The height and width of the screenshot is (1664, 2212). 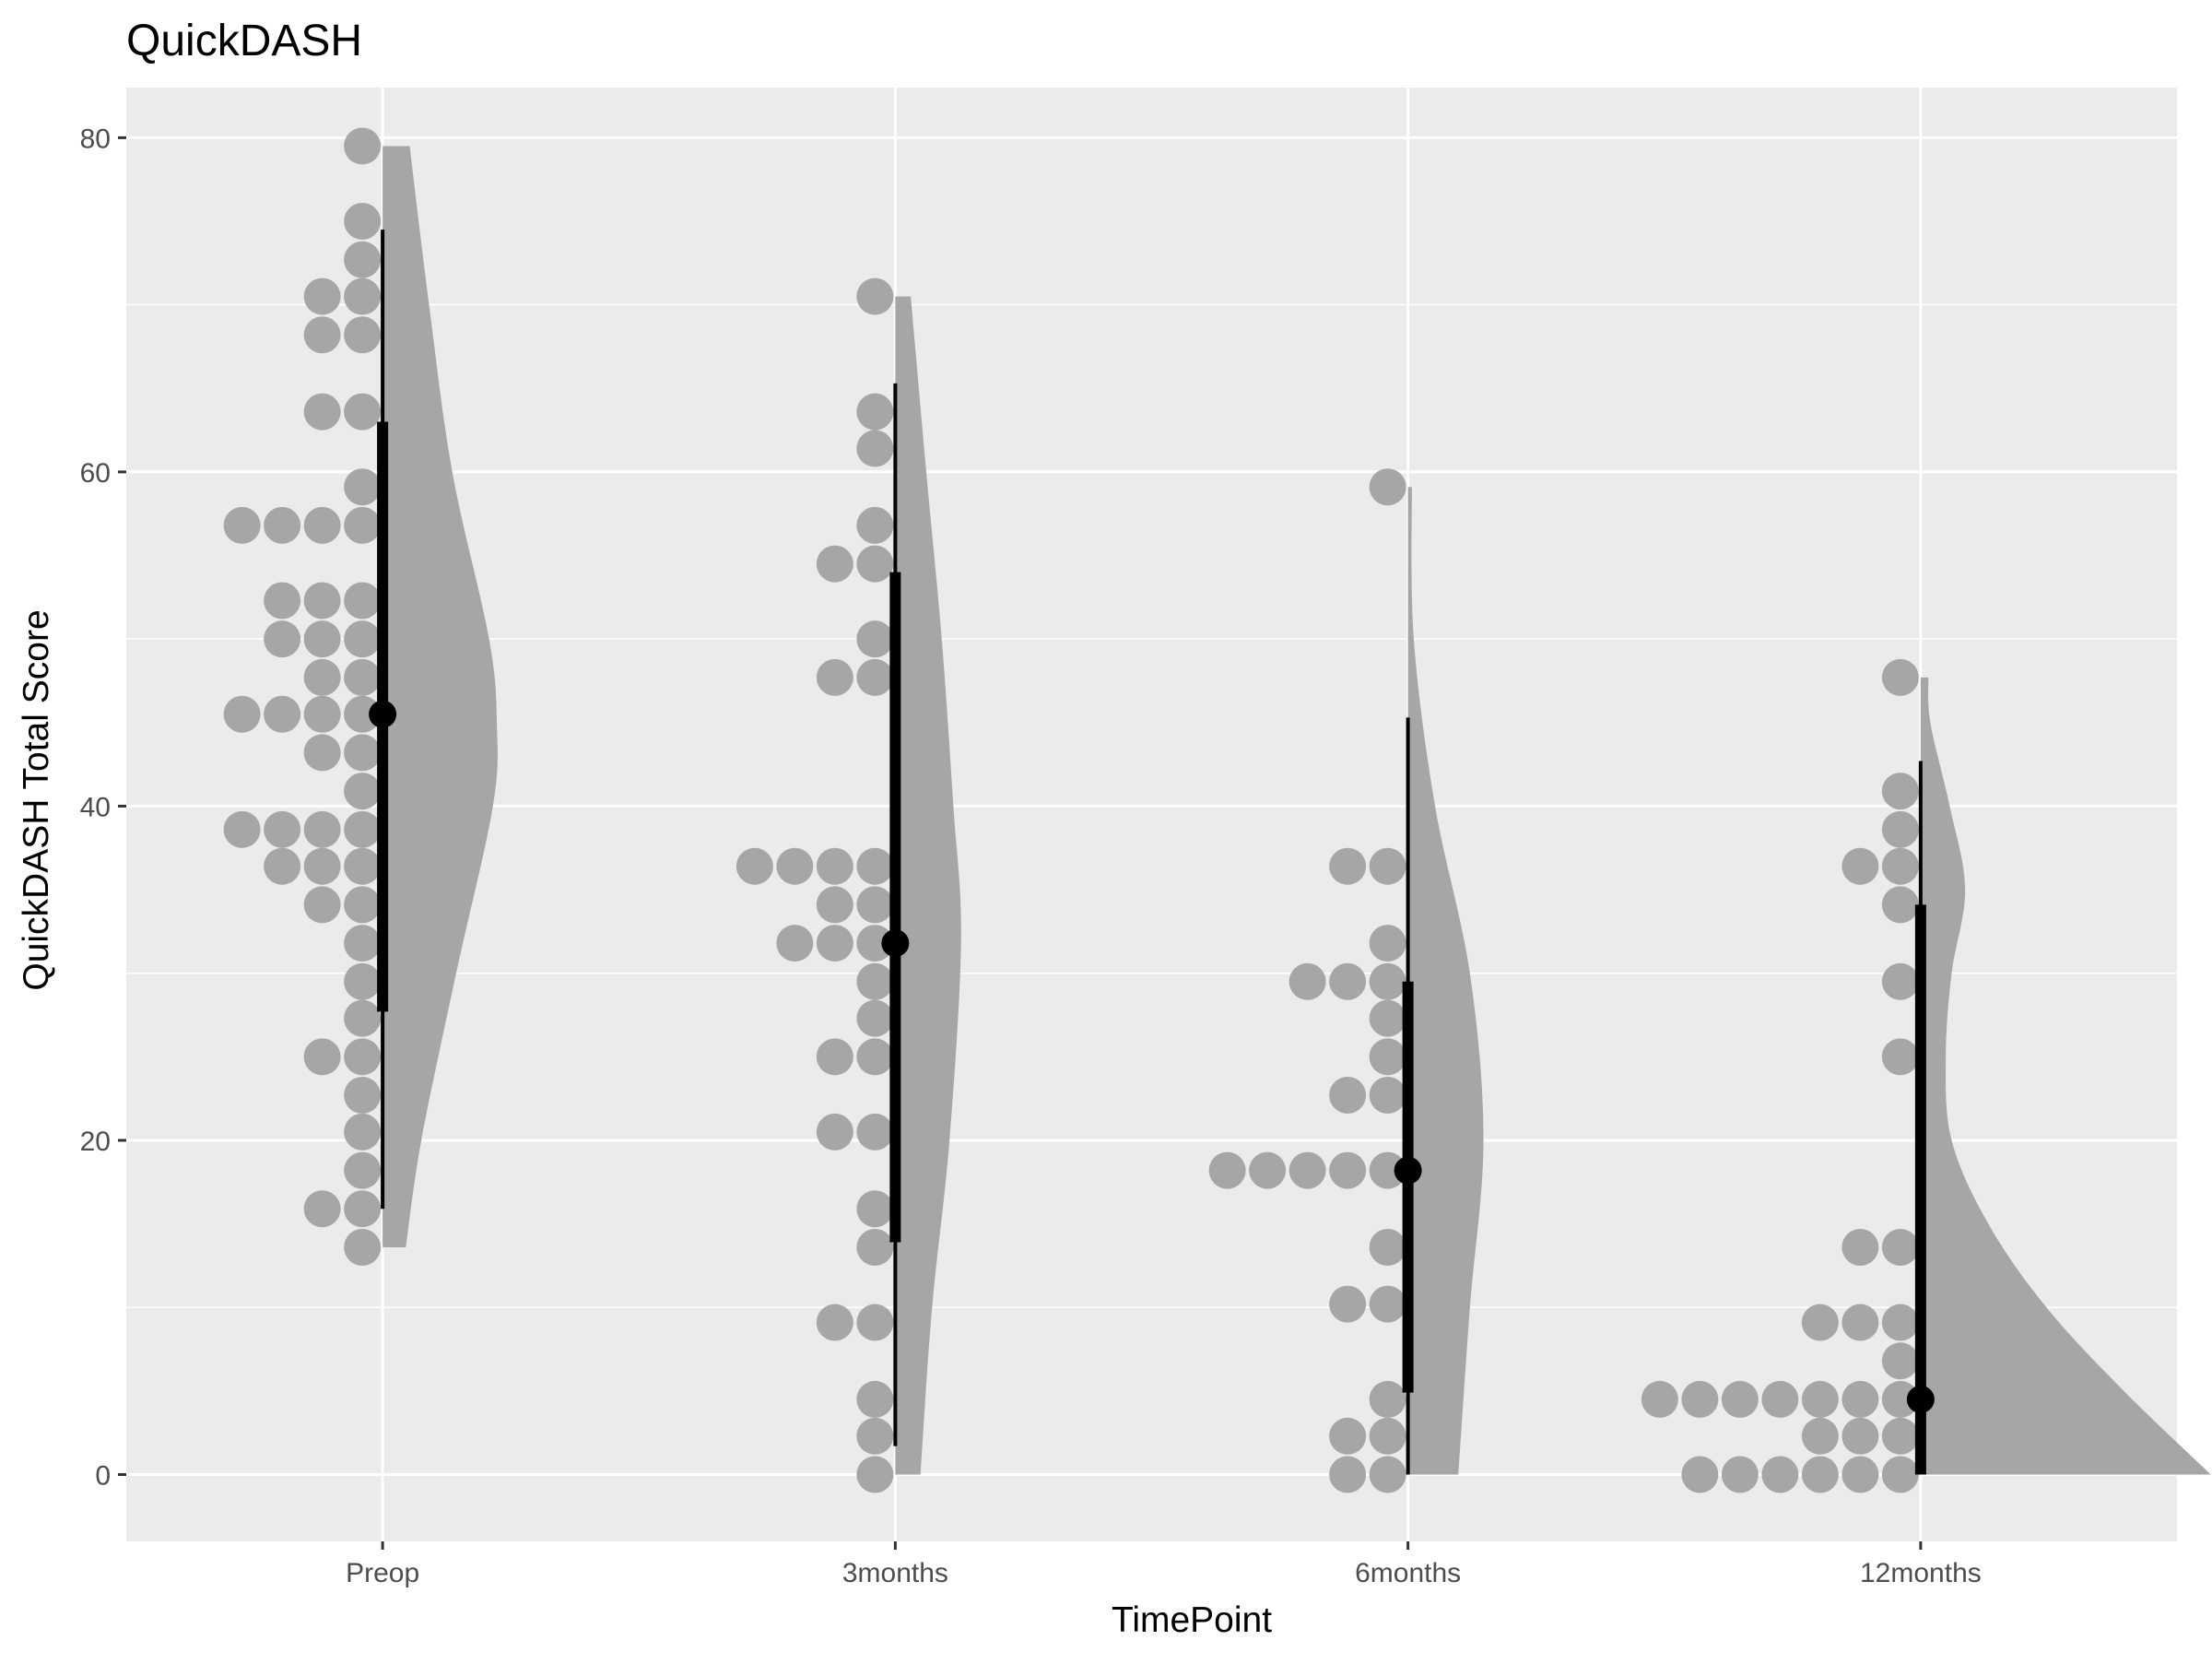 What do you see at coordinates (895, 1573) in the screenshot?
I see `x-tick-label: 3months` at bounding box center [895, 1573].